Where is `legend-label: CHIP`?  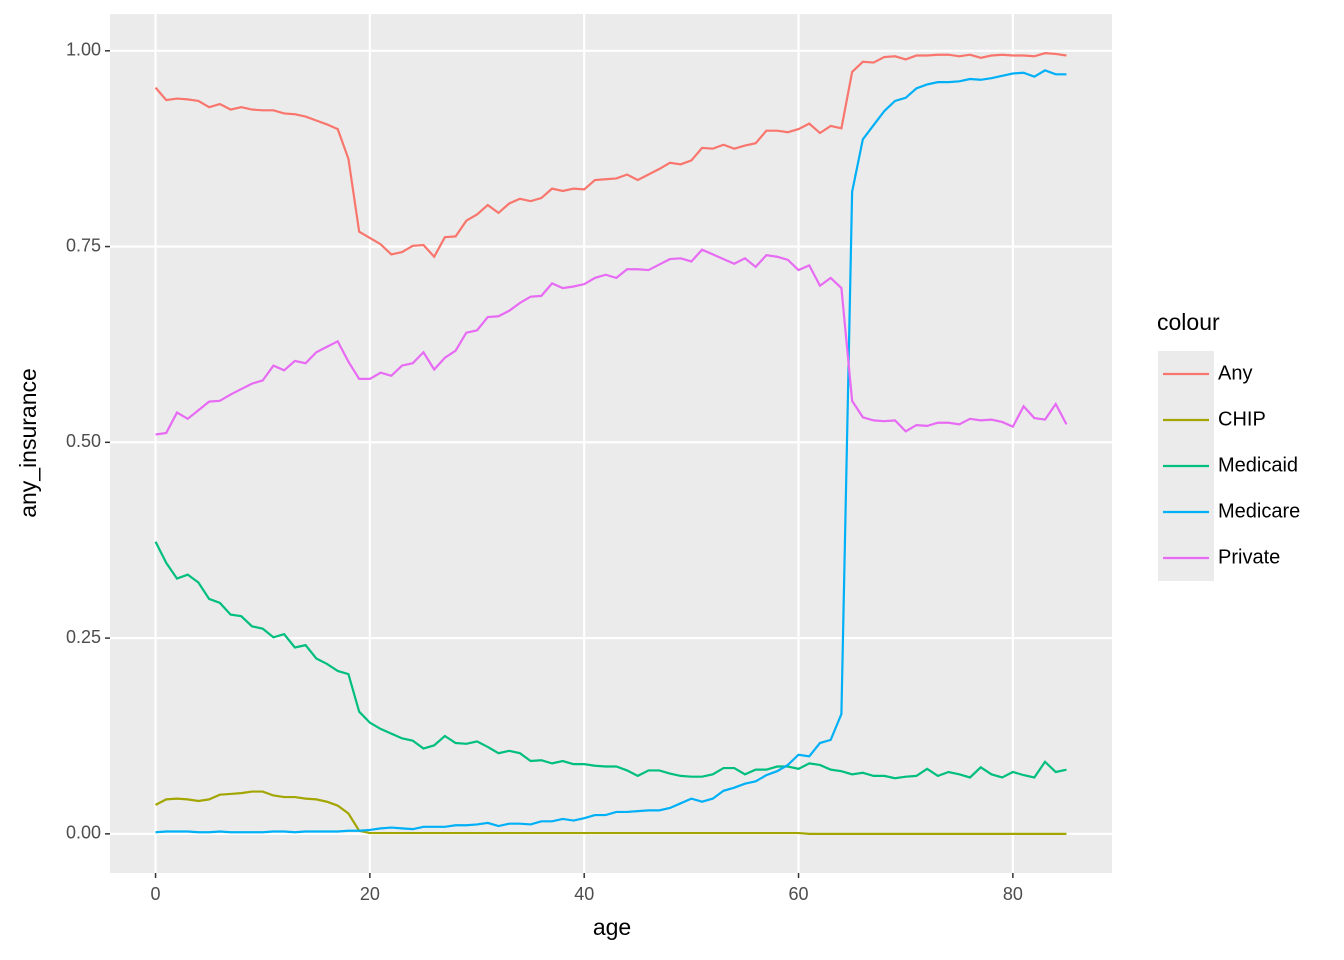
legend-label: CHIP is located at coordinates (1242, 419).